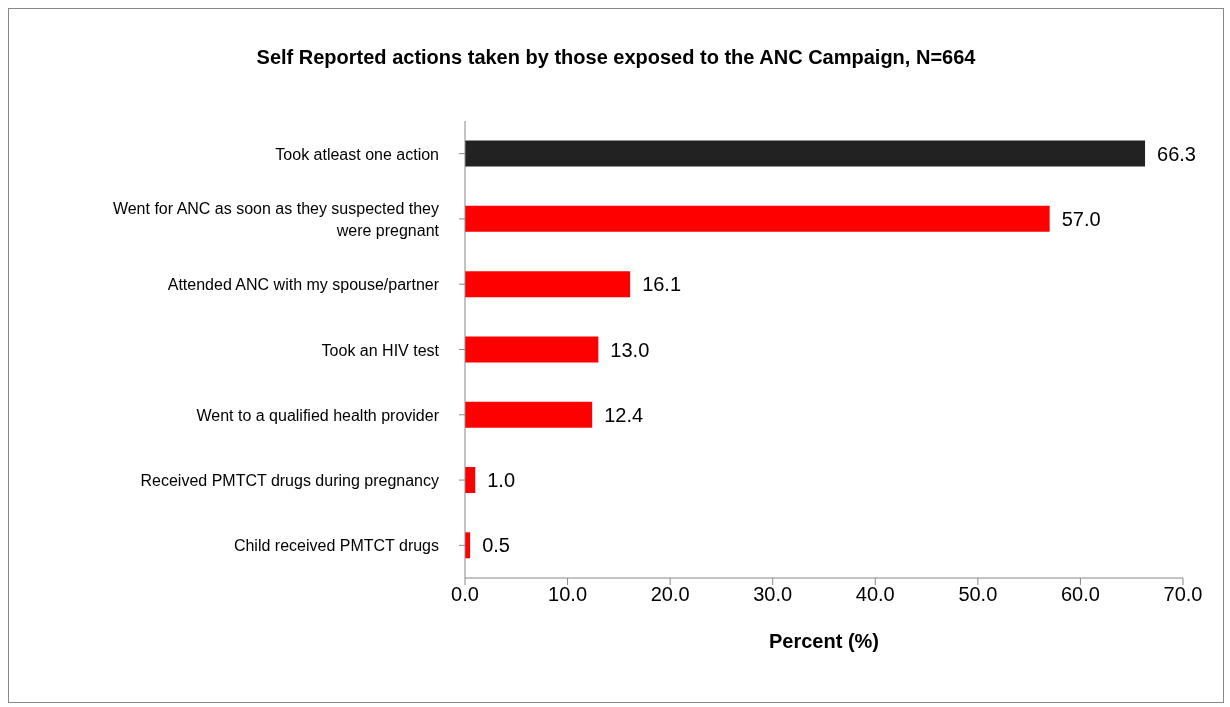 The image size is (1230, 707). Describe the element at coordinates (1183, 594) in the screenshot. I see `x-tick-label: 70.0` at that location.